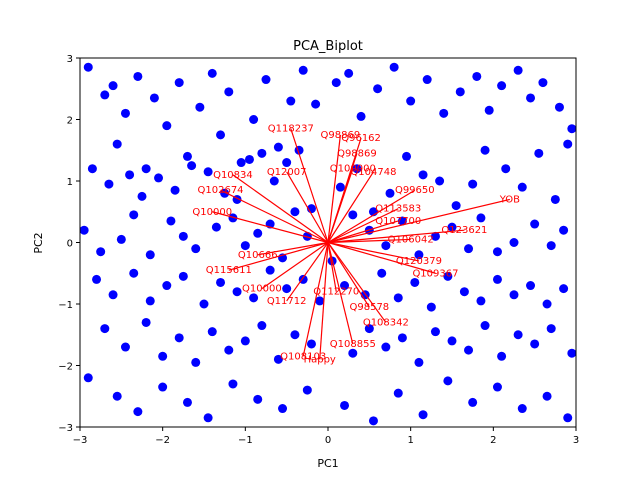 This screenshot has height=480, width=640. What do you see at coordinates (464, 230) in the screenshot?
I see `loading-label: Q123621` at bounding box center [464, 230].